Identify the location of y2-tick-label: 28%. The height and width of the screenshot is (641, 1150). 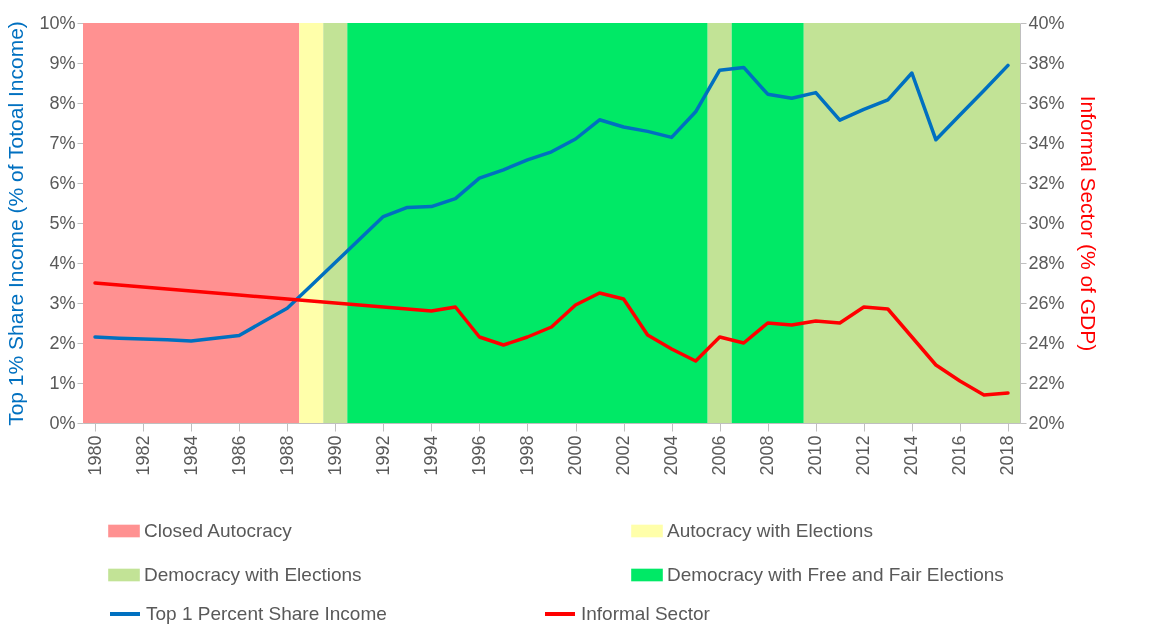
(1046, 262).